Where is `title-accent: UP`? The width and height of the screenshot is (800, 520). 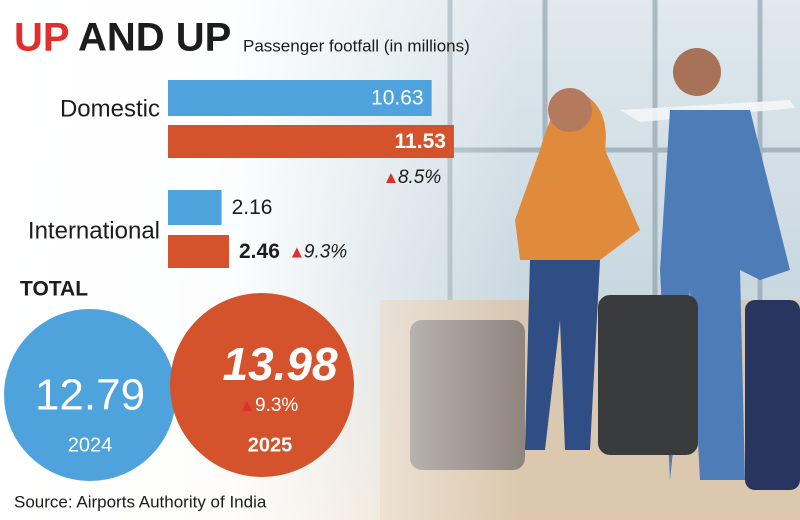 title-accent: UP is located at coordinates (42, 38).